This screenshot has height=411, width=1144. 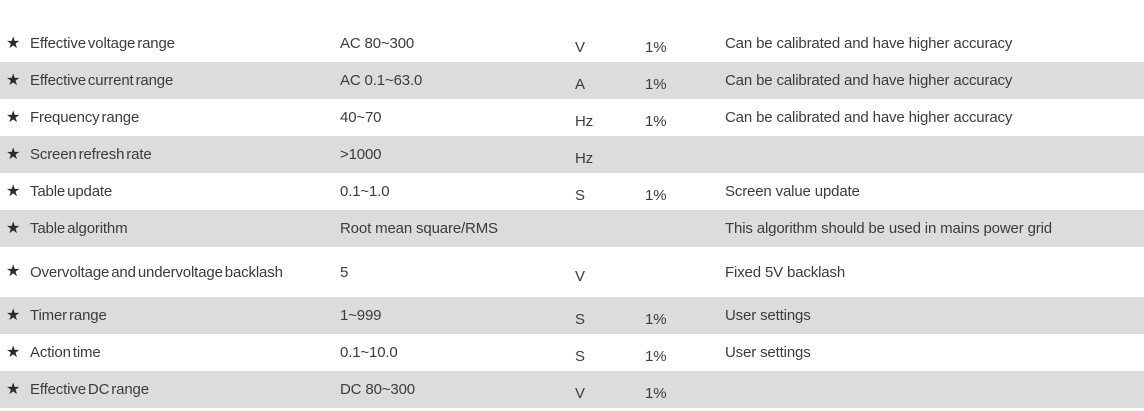 What do you see at coordinates (381, 80) in the screenshot?
I see `spec-value: AC 0.1~63.0` at bounding box center [381, 80].